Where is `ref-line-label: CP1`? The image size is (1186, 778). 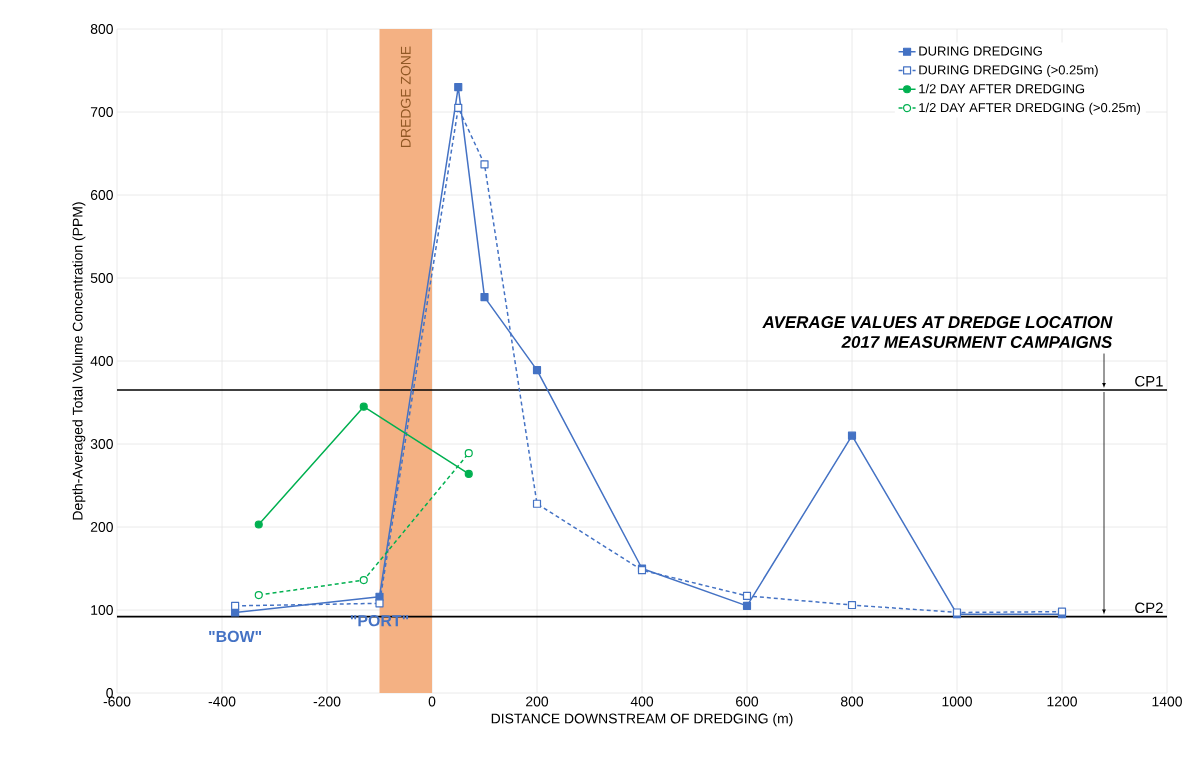 ref-line-label: CP1 is located at coordinates (1149, 381).